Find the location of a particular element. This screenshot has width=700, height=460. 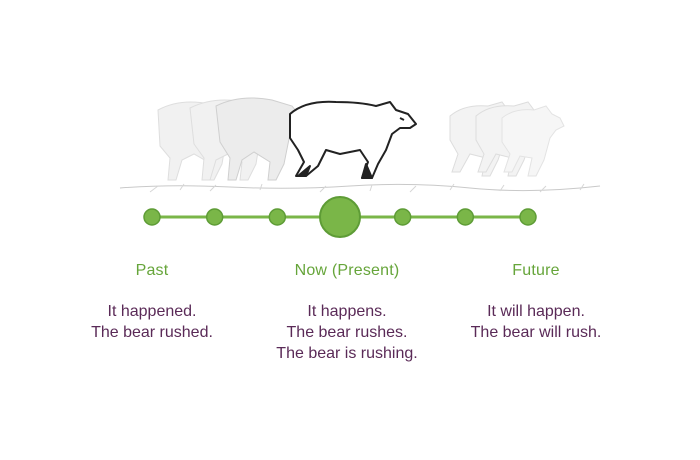

present-heading: Now (Present) is located at coordinates (347, 270).